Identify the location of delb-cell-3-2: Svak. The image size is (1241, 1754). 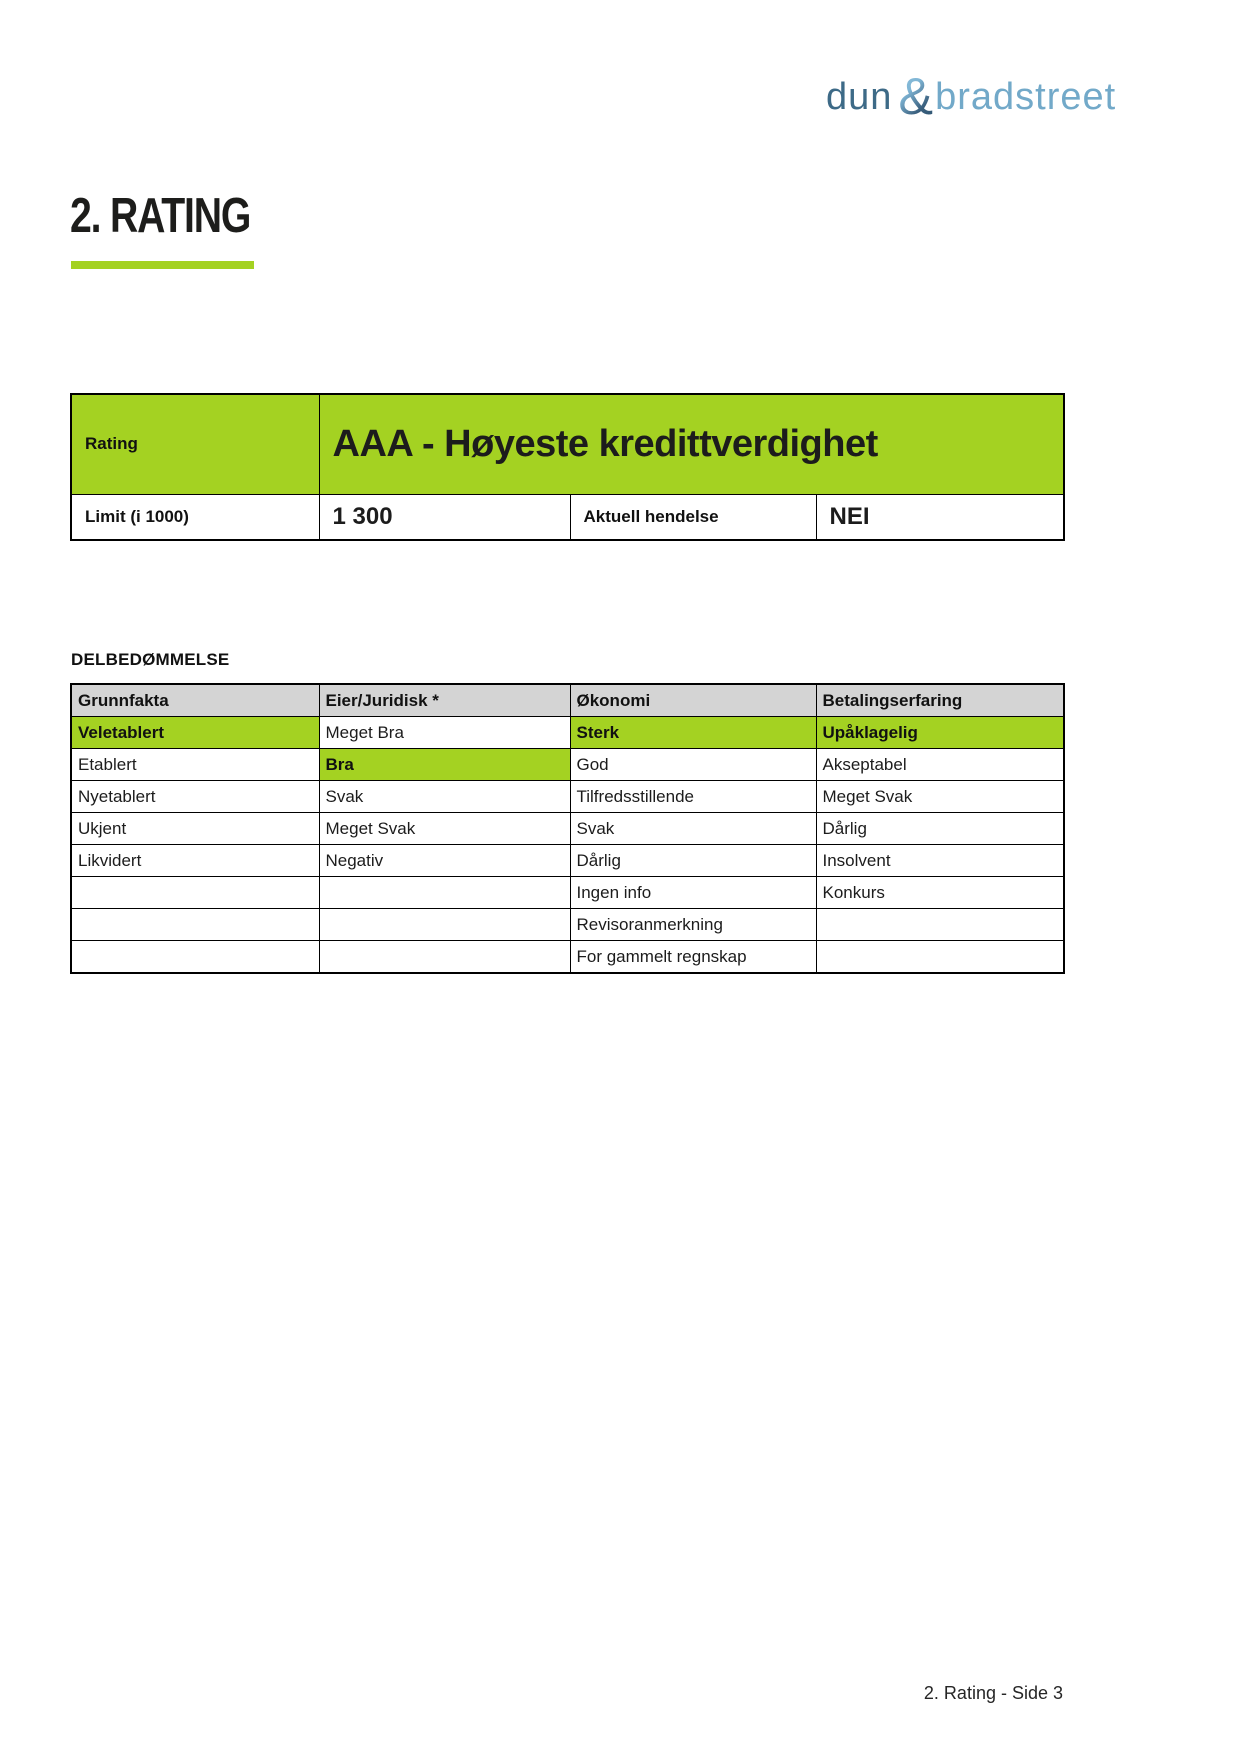
(693, 828).